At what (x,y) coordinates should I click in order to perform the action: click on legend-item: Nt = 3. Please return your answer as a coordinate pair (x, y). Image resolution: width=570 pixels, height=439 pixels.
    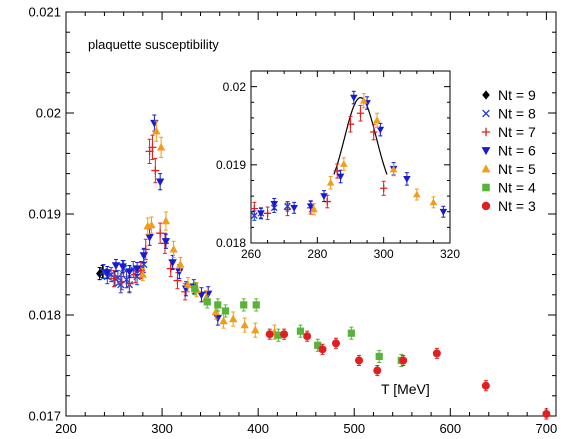
    Looking at the image, I should click on (508, 206).